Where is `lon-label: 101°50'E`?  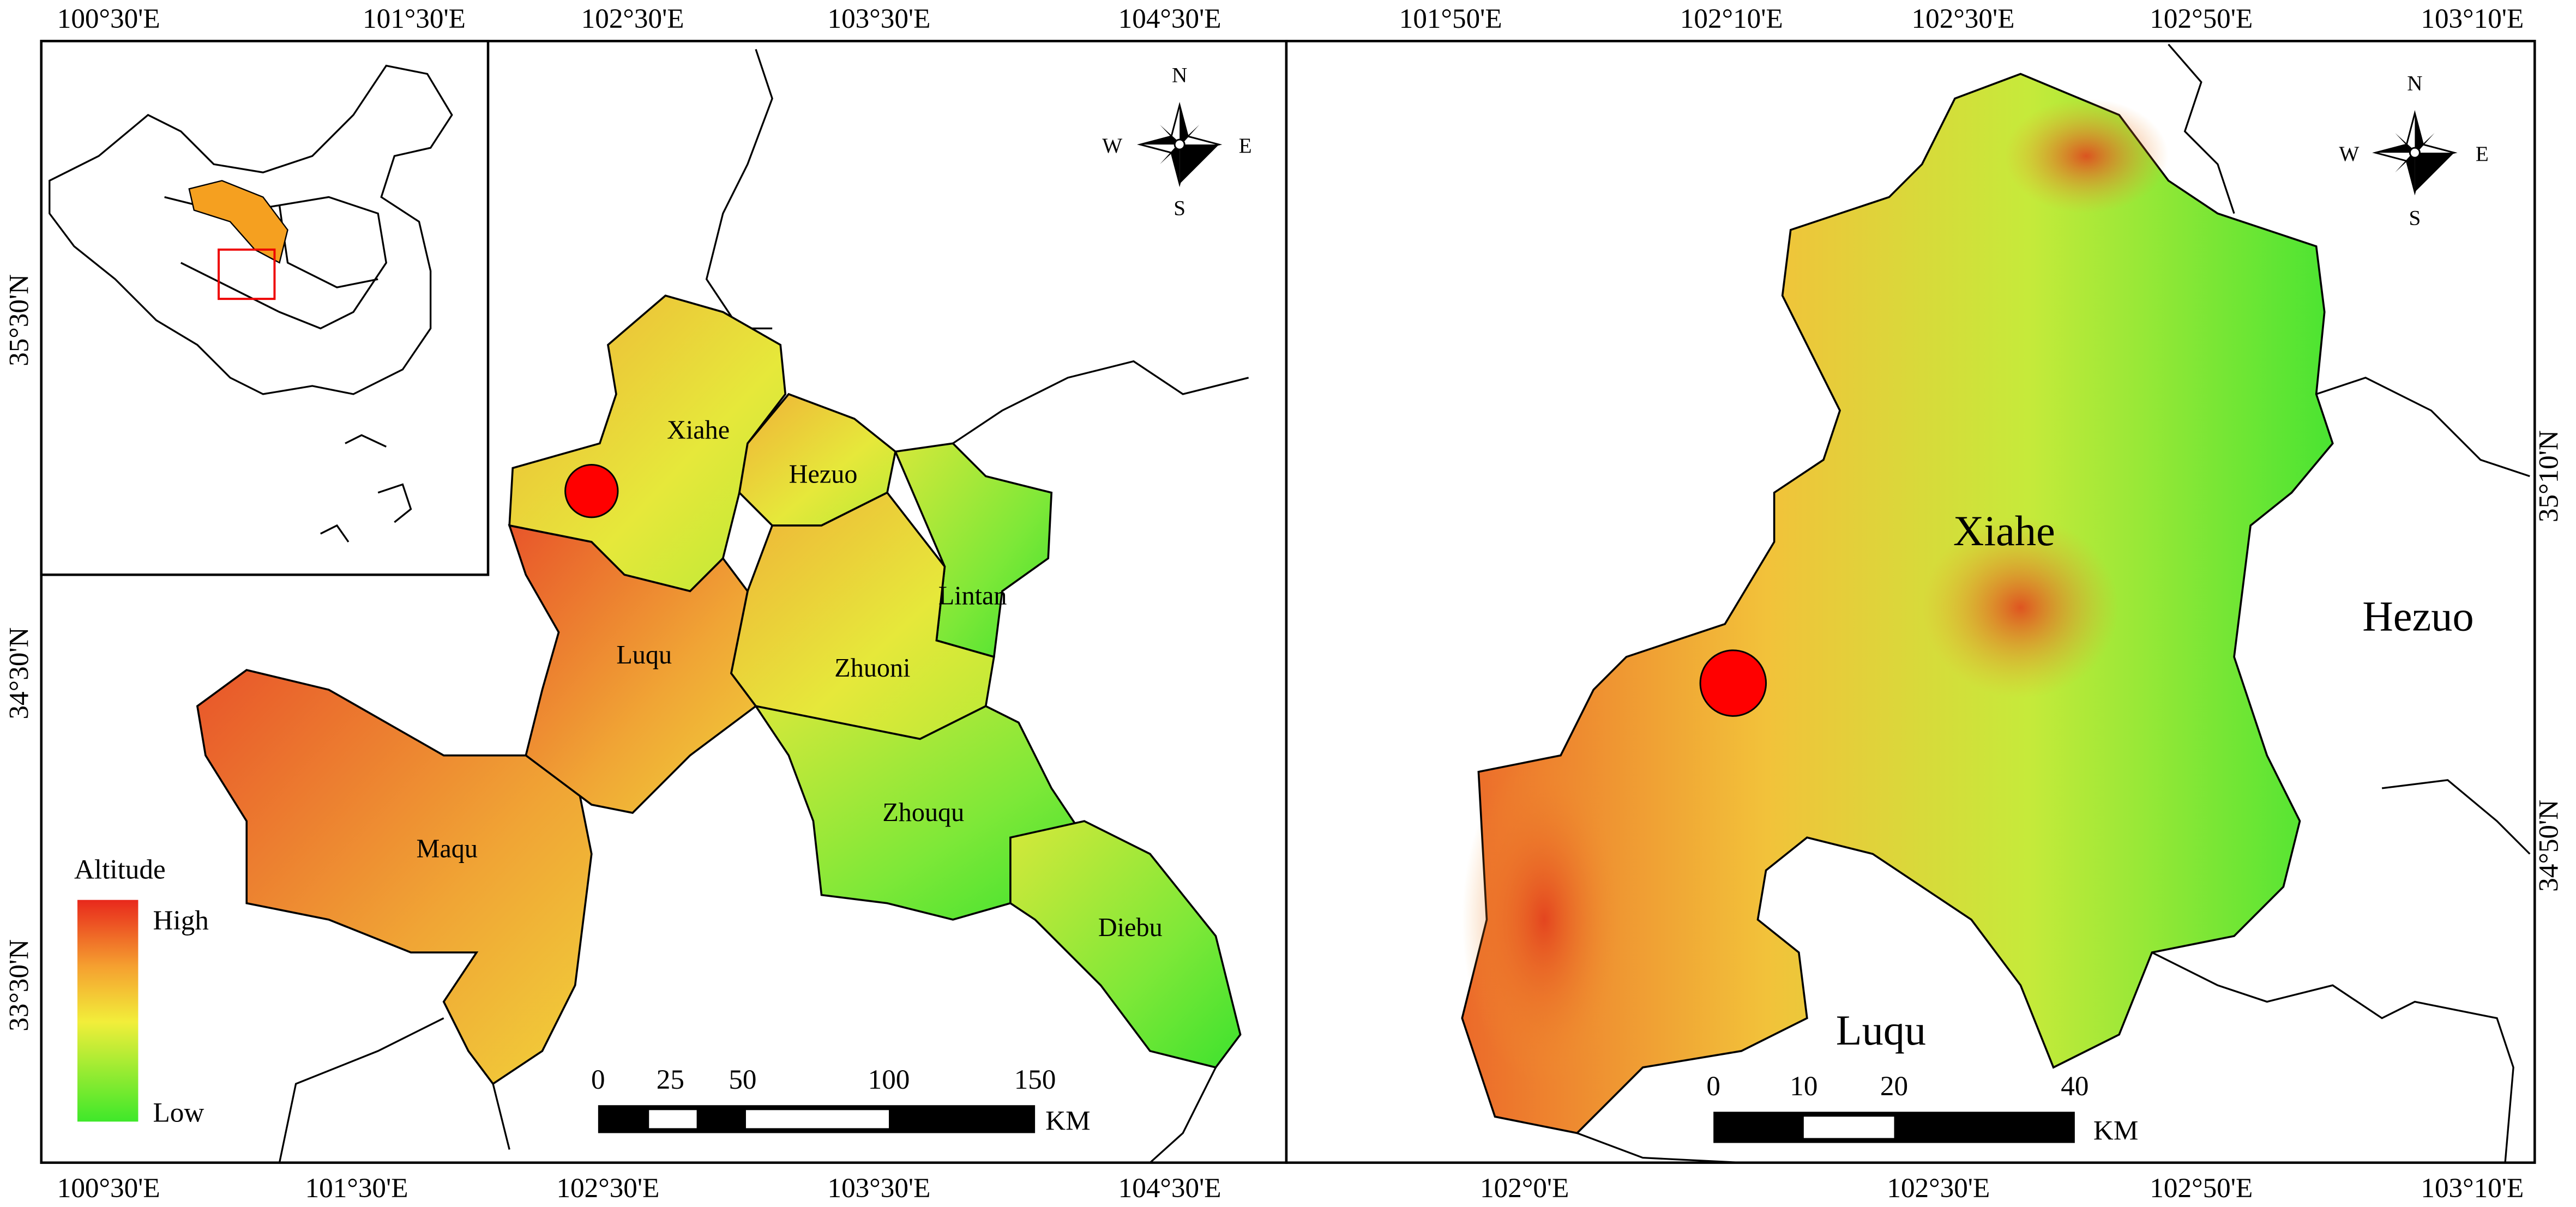
lon-label: 101°50'E is located at coordinates (1450, 18).